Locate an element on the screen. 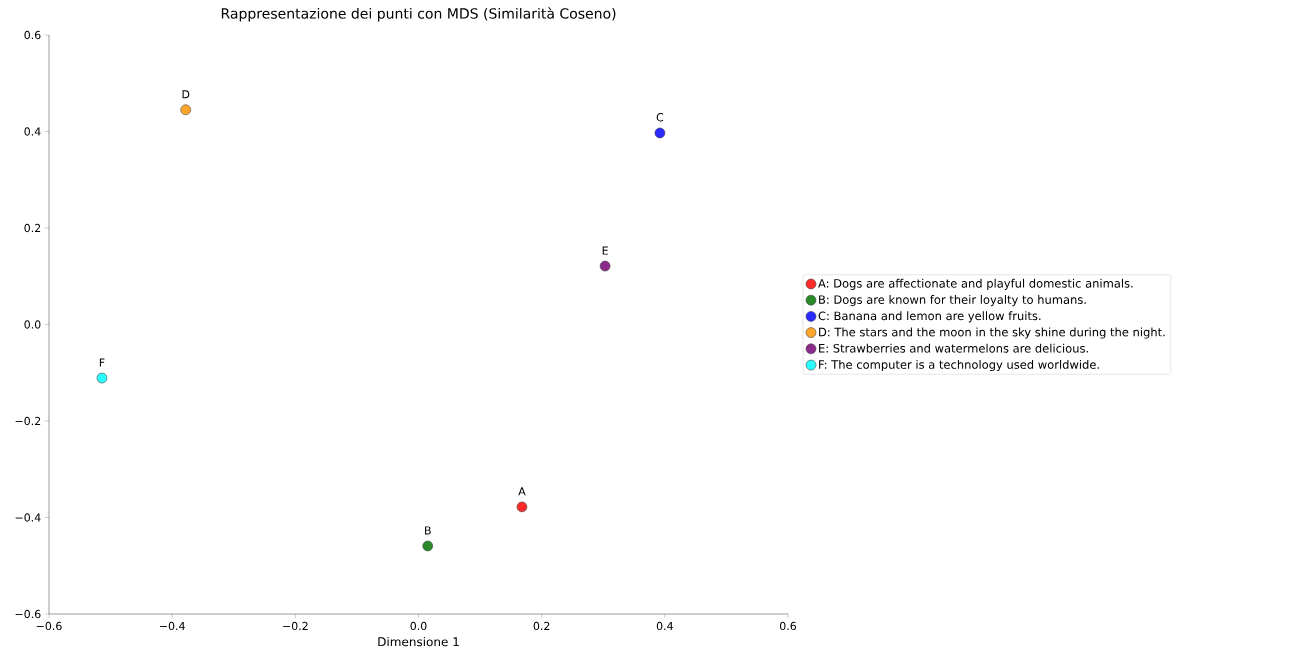 The height and width of the screenshot is (657, 1313). y-tick-label: 0.0 is located at coordinates (32, 324).